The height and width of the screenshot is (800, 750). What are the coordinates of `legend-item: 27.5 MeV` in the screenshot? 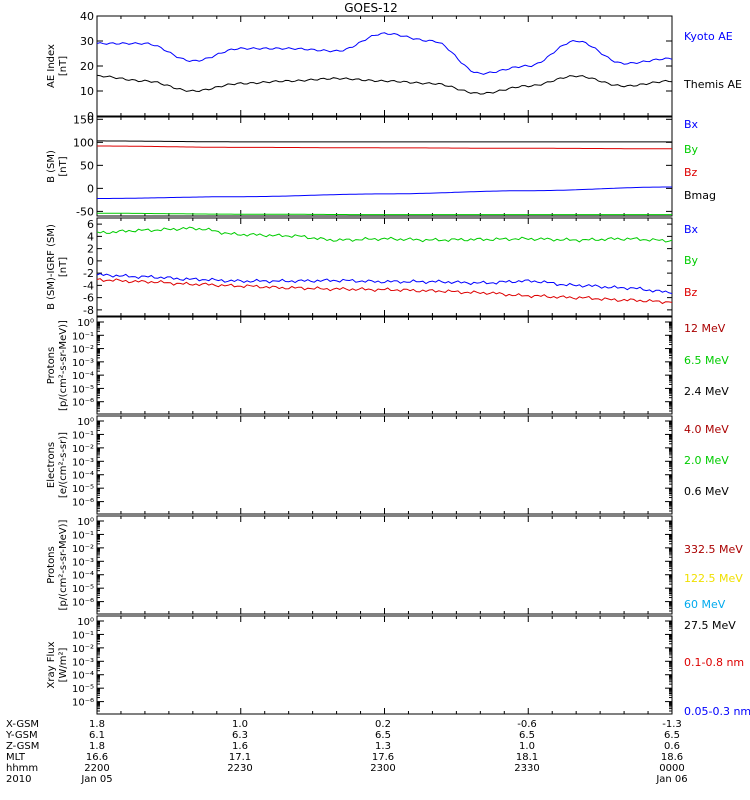 It's located at (710, 625).